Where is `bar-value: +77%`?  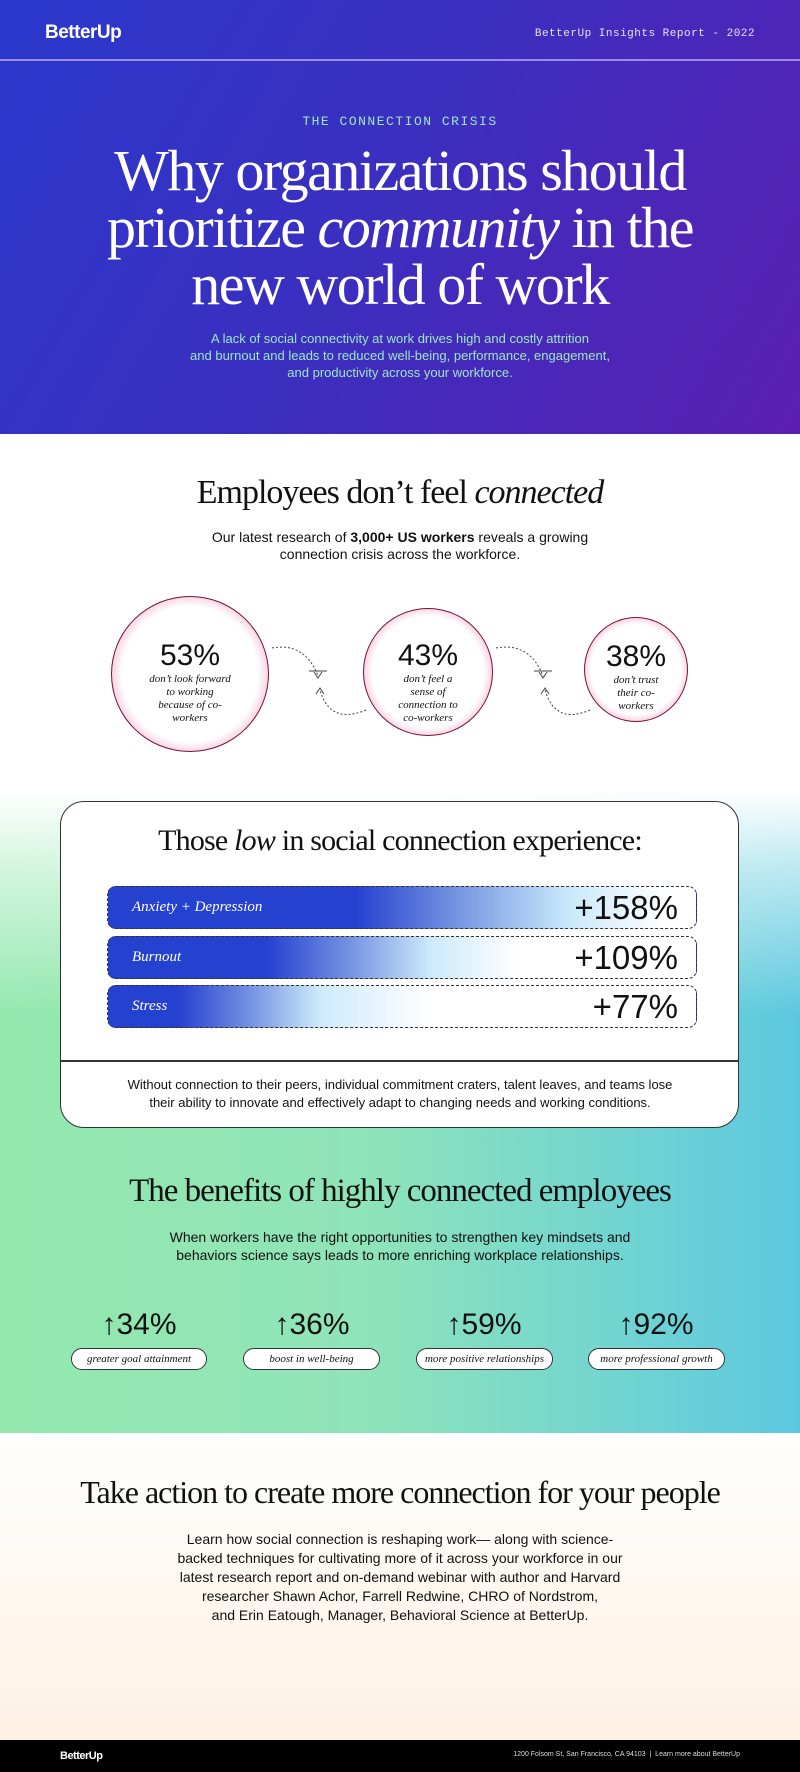 bar-value: +77% is located at coordinates (635, 1006).